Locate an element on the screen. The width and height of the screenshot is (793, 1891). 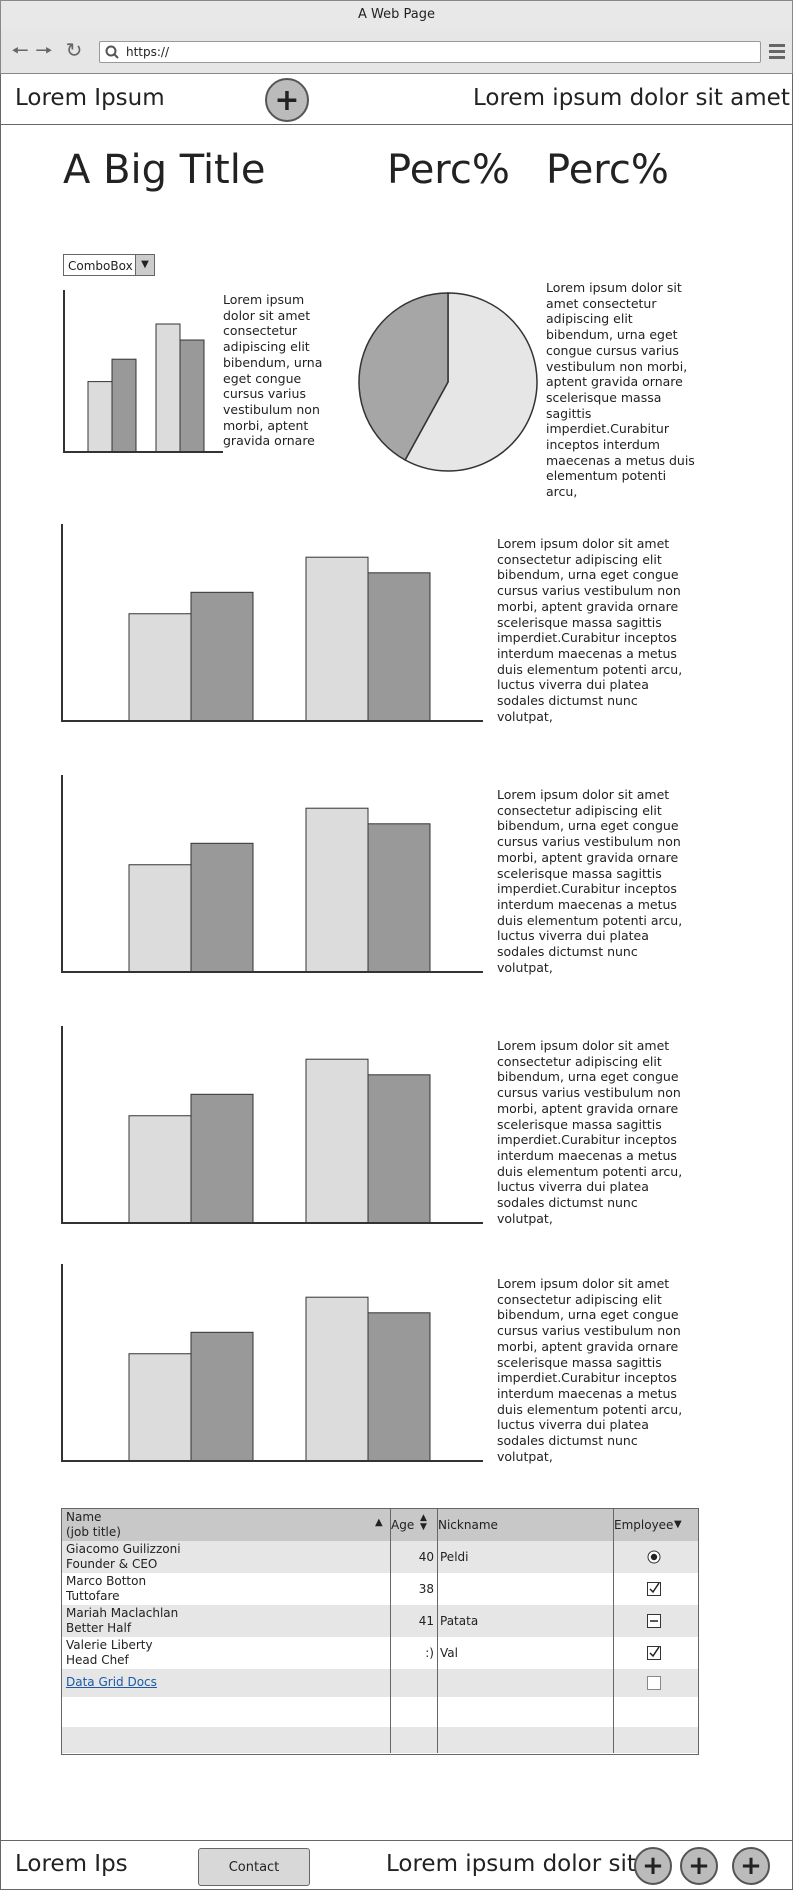
window-title: A Web Page is located at coordinates (396, 15).